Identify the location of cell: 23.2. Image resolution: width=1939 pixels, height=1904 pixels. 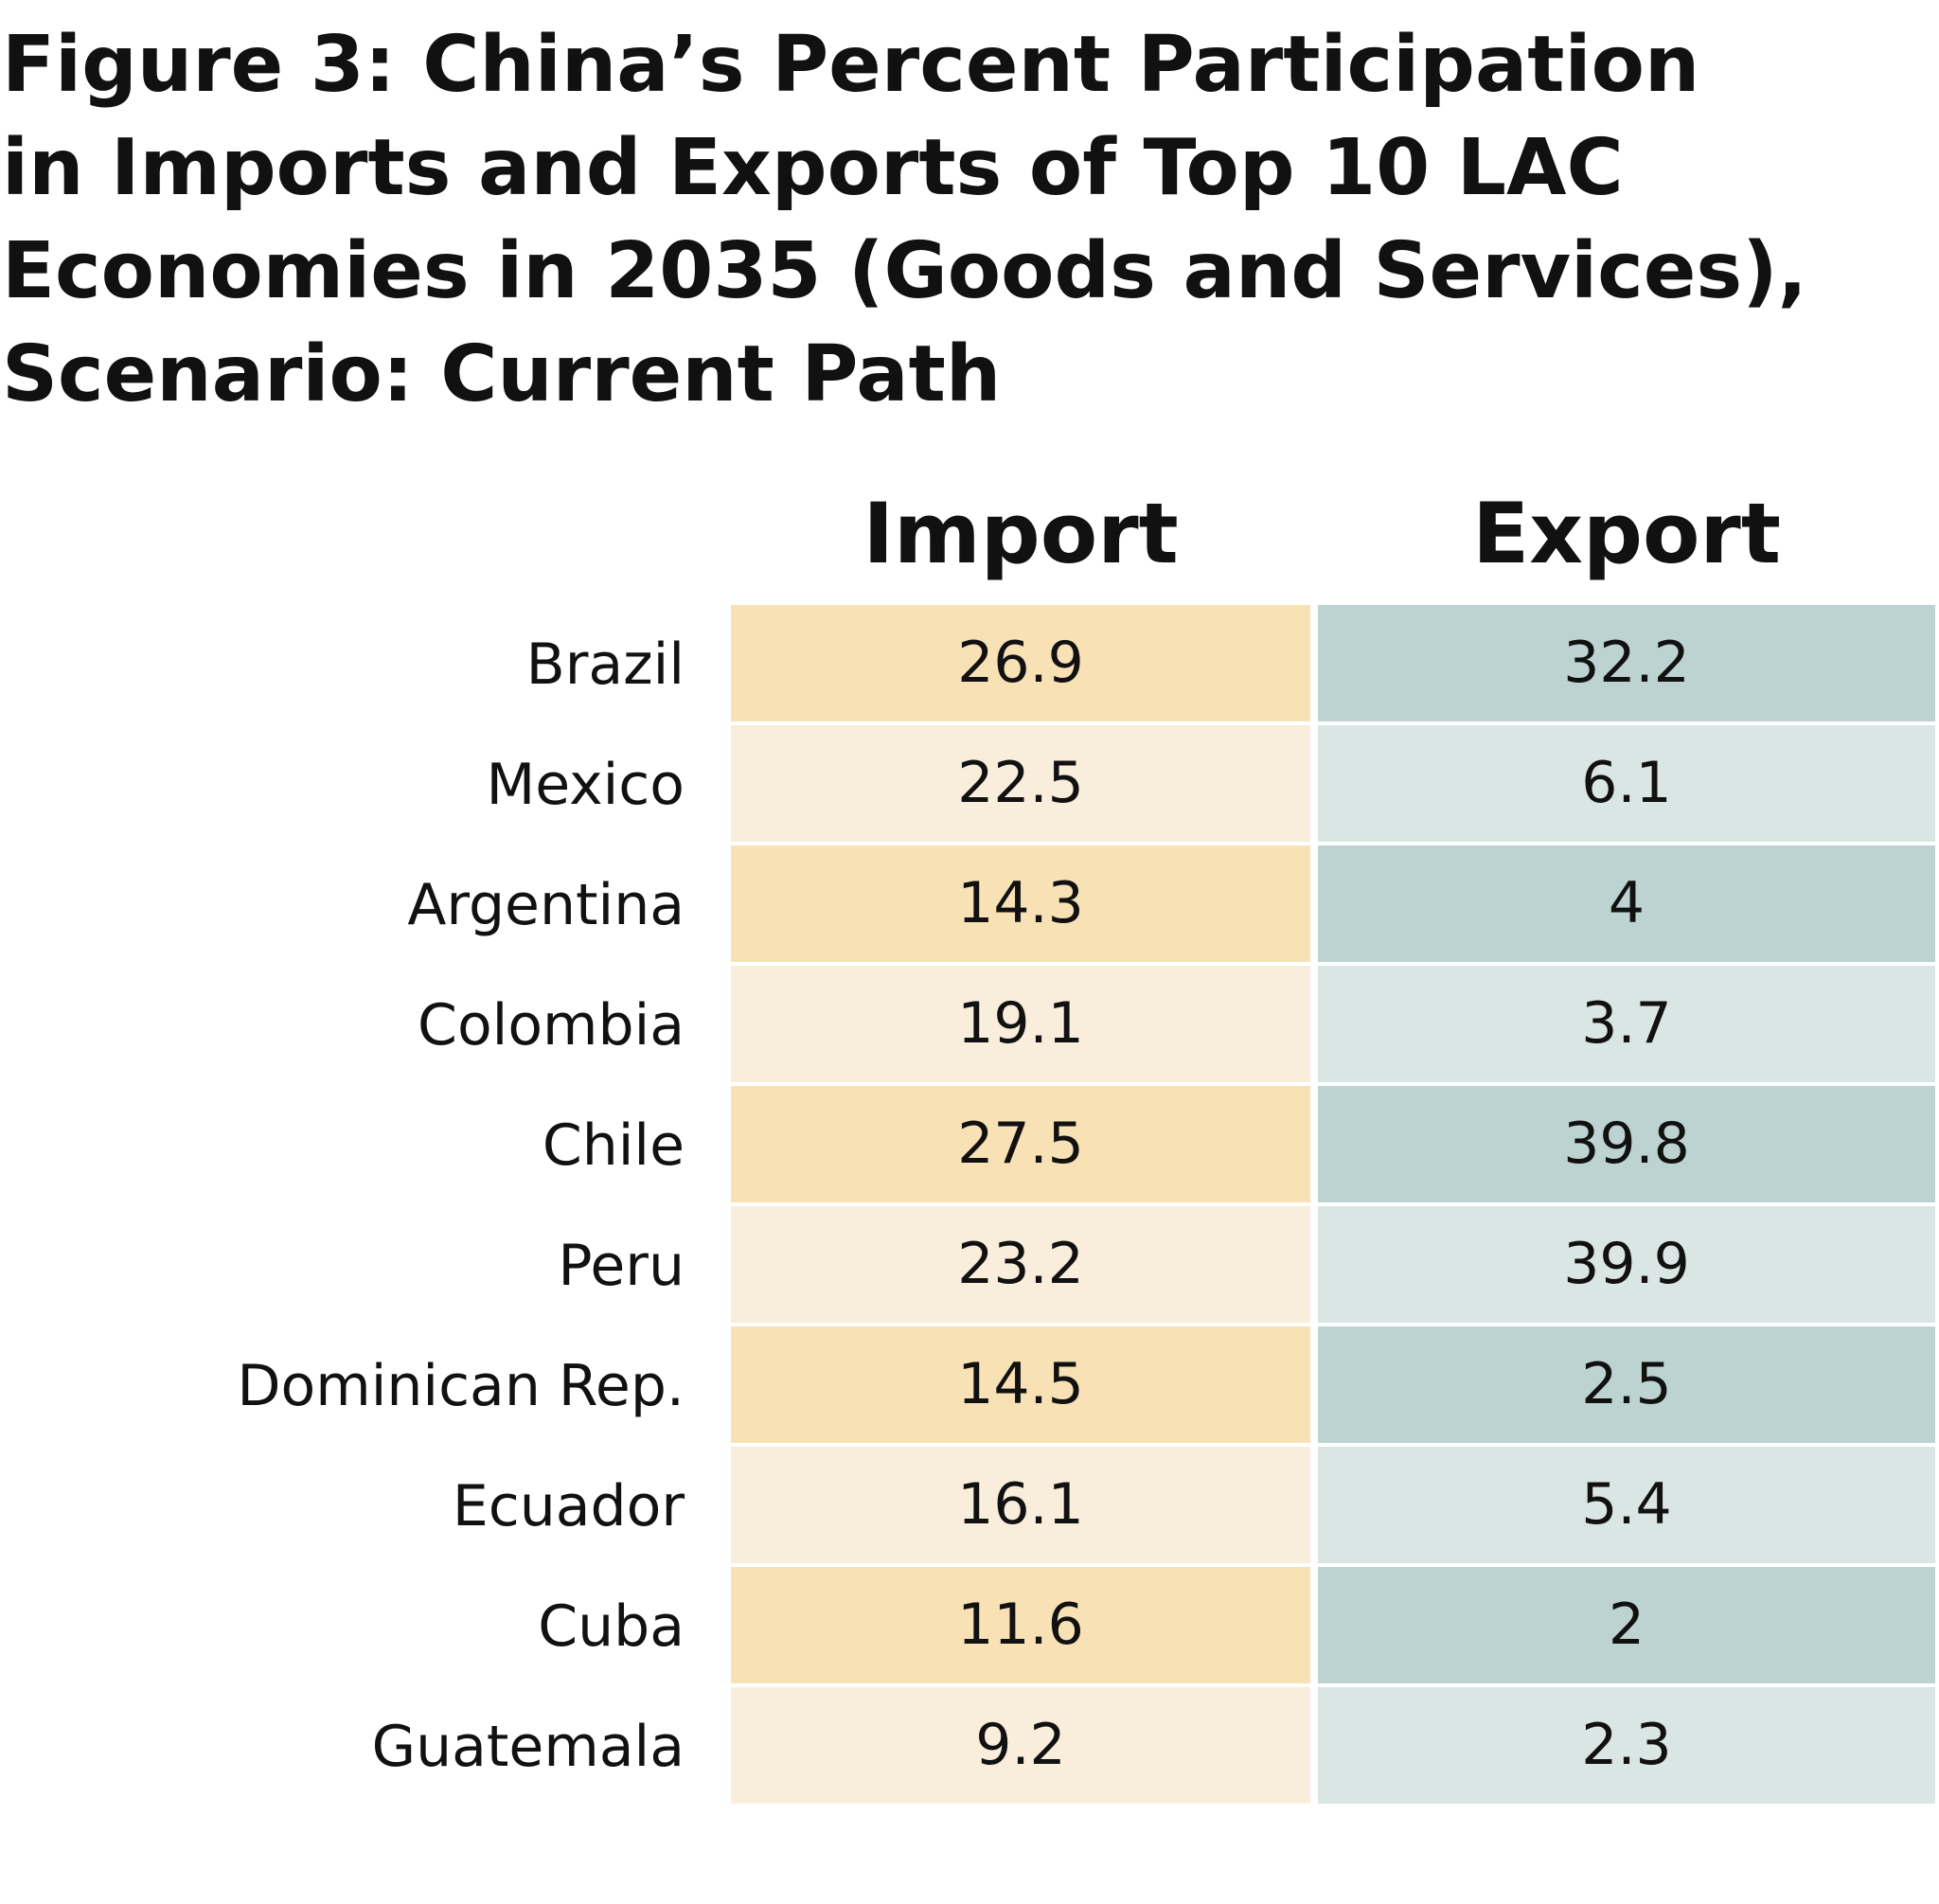
(1020, 1264).